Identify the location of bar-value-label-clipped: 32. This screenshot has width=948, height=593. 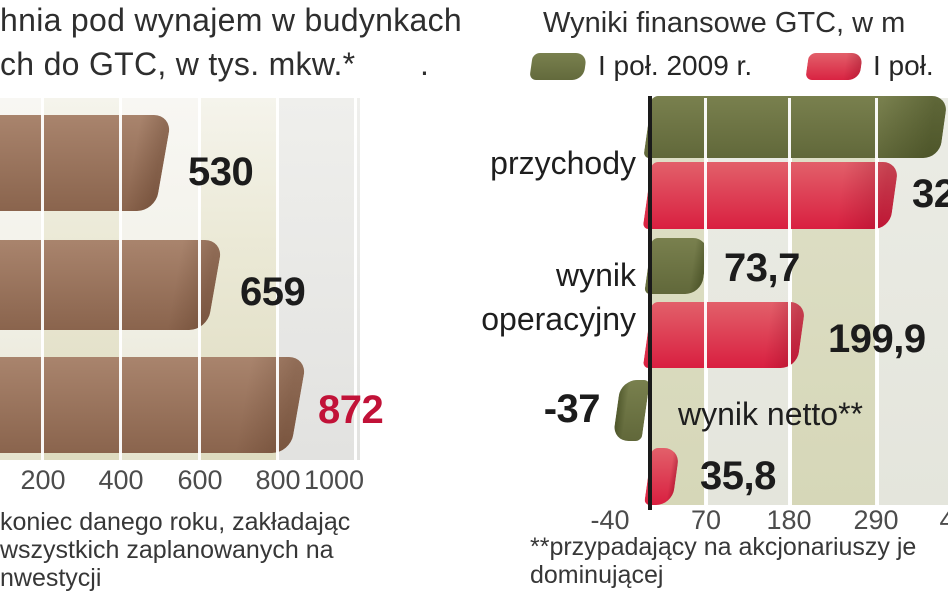
(930, 194).